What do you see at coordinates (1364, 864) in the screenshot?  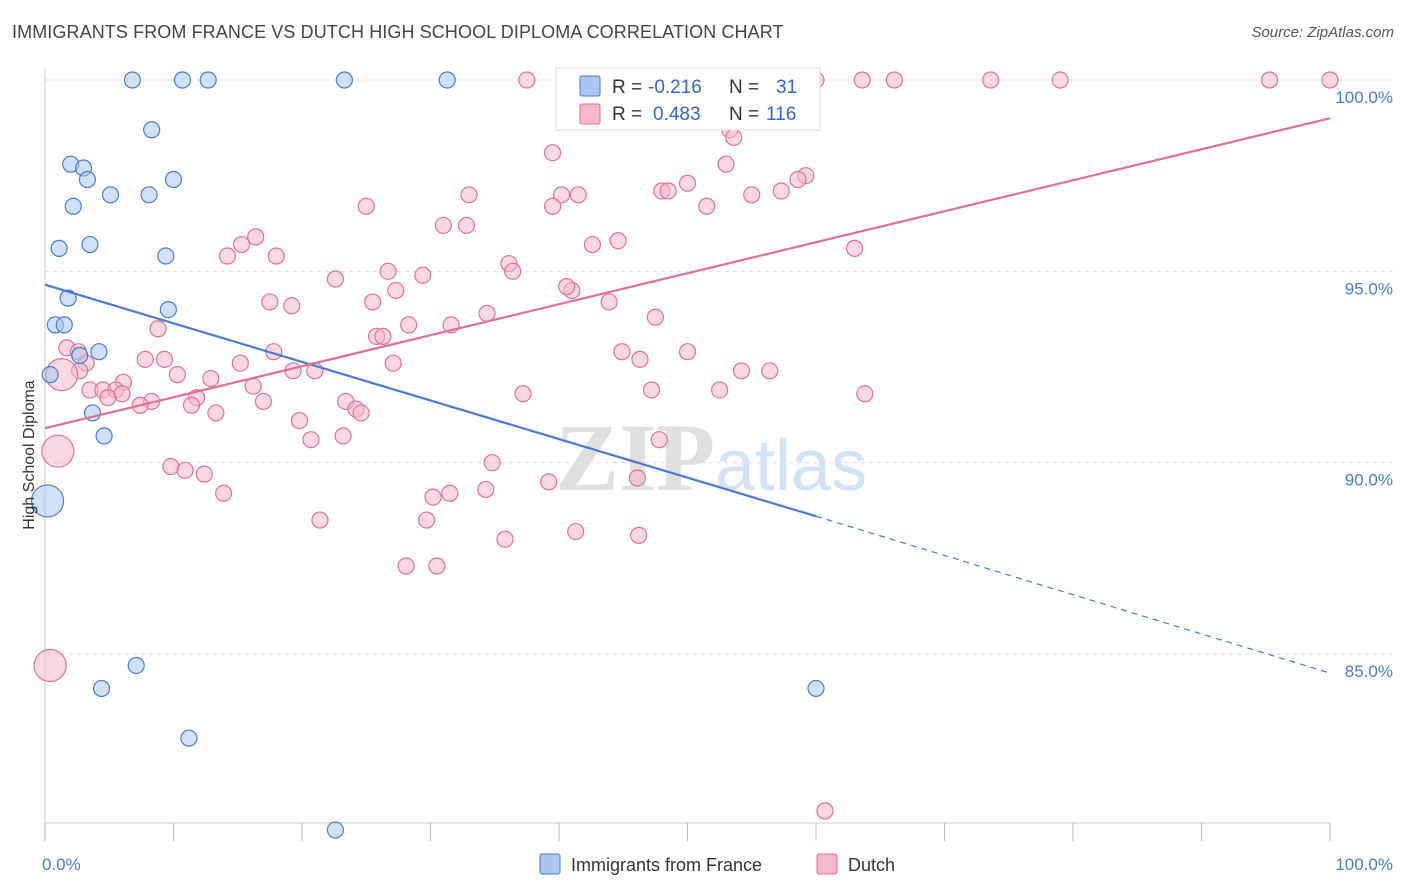 I see `x-tick-label-1: 100.0%` at bounding box center [1364, 864].